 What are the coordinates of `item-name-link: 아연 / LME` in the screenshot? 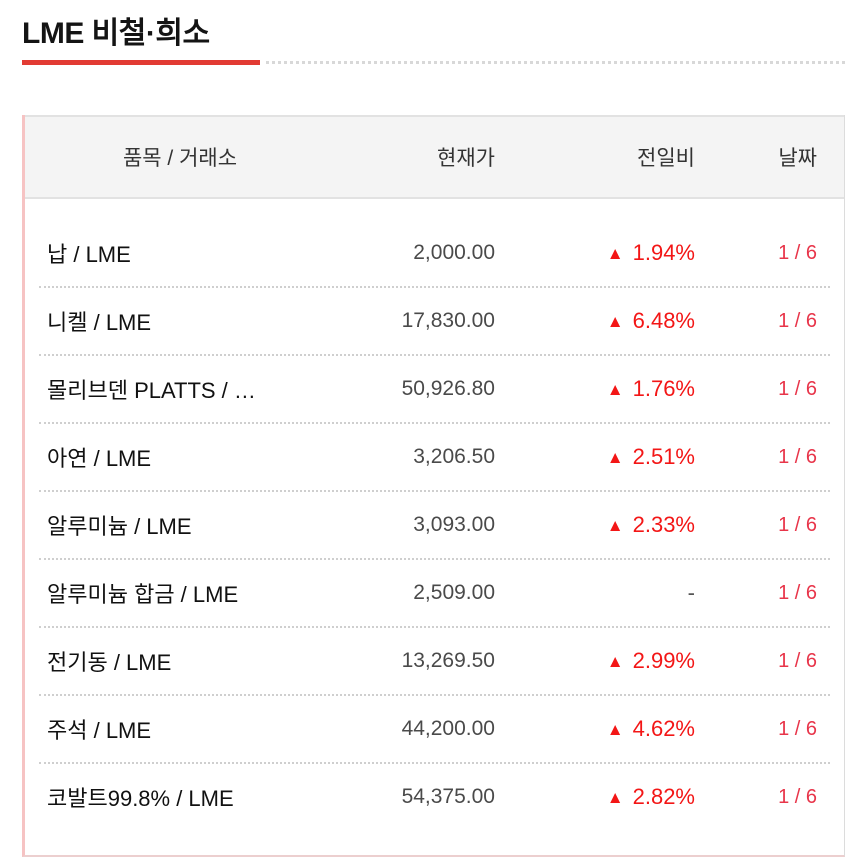 It's located at (99, 458).